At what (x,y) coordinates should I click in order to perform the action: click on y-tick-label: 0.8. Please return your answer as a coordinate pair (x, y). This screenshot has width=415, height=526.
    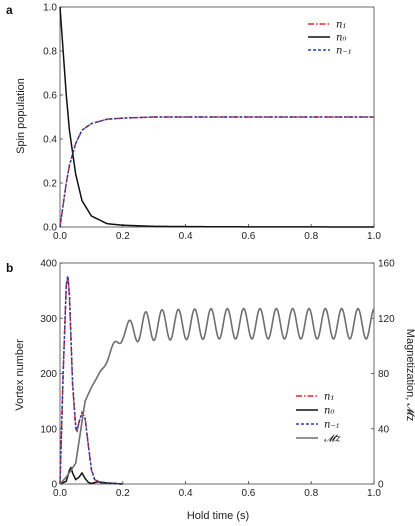
    Looking at the image, I should click on (50, 52).